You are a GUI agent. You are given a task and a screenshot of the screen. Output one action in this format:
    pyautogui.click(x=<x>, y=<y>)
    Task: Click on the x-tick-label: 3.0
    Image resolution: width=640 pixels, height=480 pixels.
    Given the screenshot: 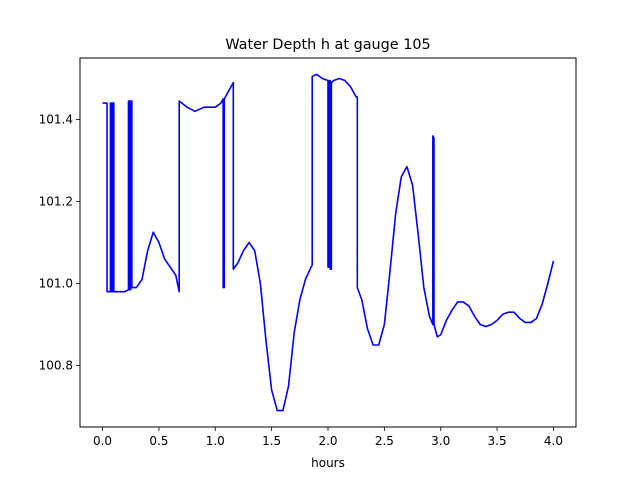 What is the action you would take?
    pyautogui.click(x=440, y=441)
    